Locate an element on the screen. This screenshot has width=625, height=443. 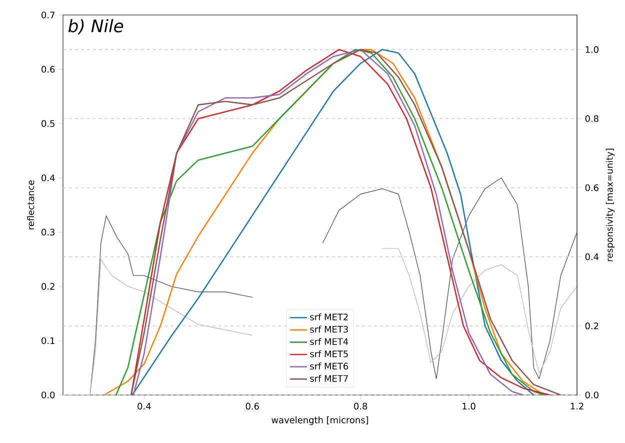
y2-tick-label: 0.4 is located at coordinates (592, 256).